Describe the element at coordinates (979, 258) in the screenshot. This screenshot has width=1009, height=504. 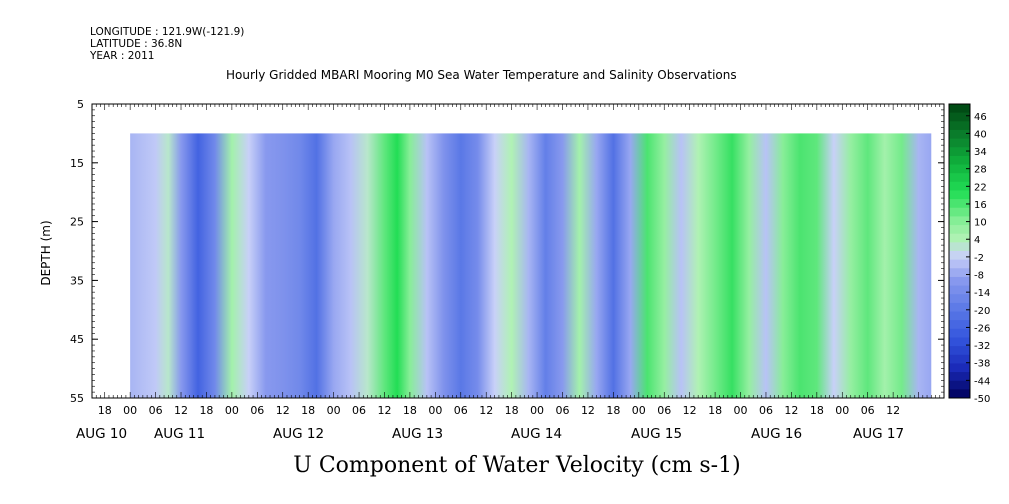
I see `colorbar-label: -2` at that location.